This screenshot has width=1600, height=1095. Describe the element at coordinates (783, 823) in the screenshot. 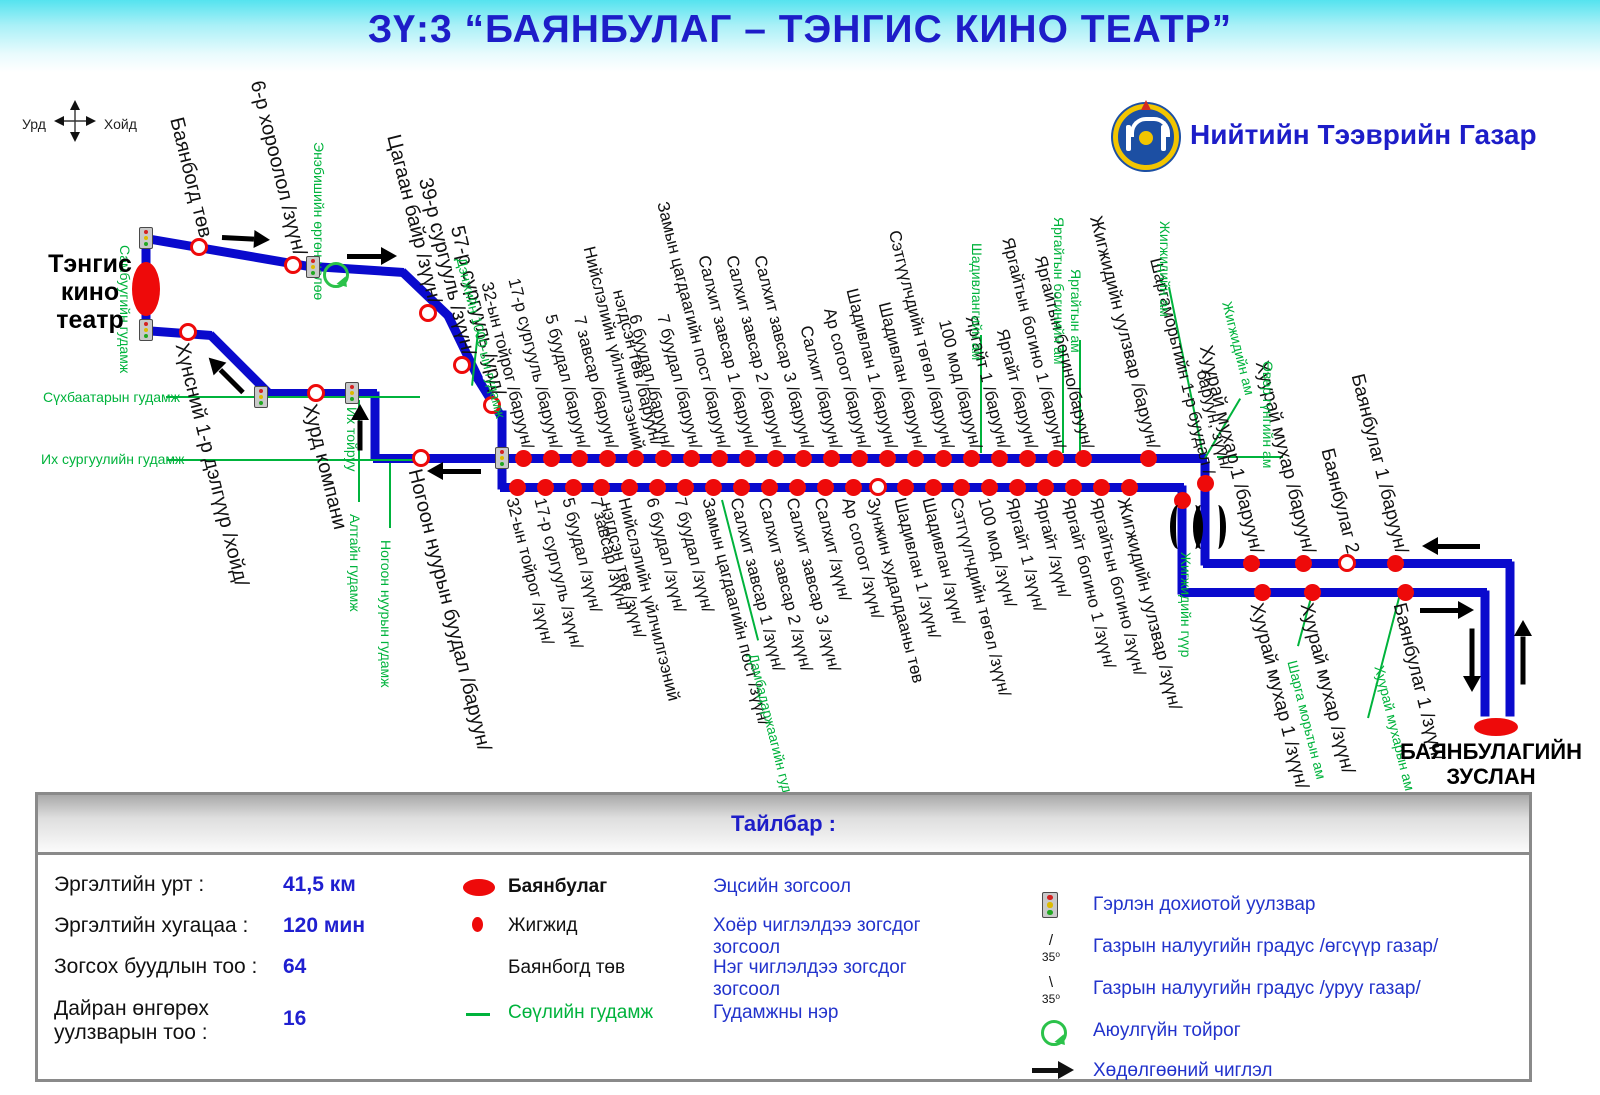

I see `legend-title: Тайлбар :` at that location.